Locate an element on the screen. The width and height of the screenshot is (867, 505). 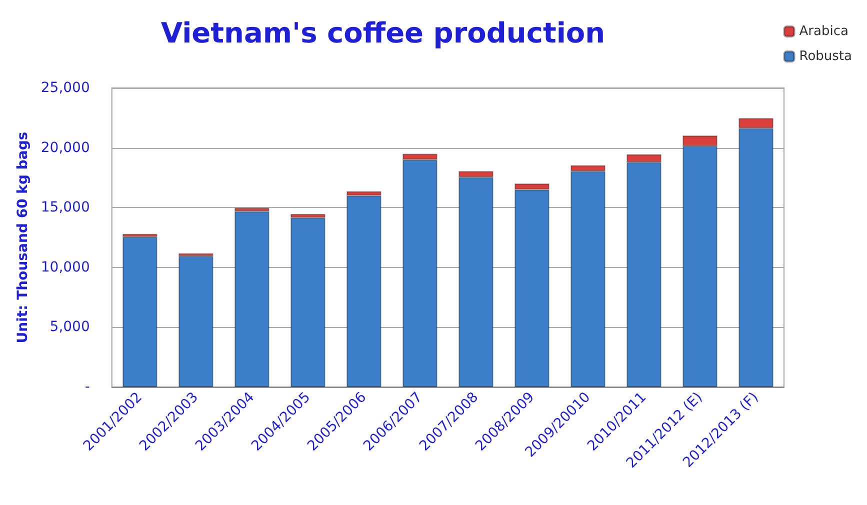
legend-label: Arabica is located at coordinates (823, 31).